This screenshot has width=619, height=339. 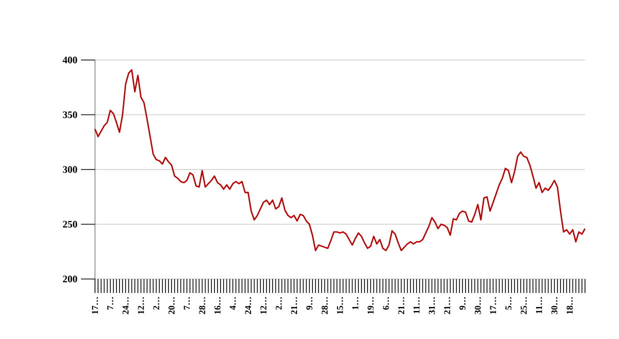 What do you see at coordinates (70, 60) in the screenshot?
I see `y-tick-label: 400` at bounding box center [70, 60].